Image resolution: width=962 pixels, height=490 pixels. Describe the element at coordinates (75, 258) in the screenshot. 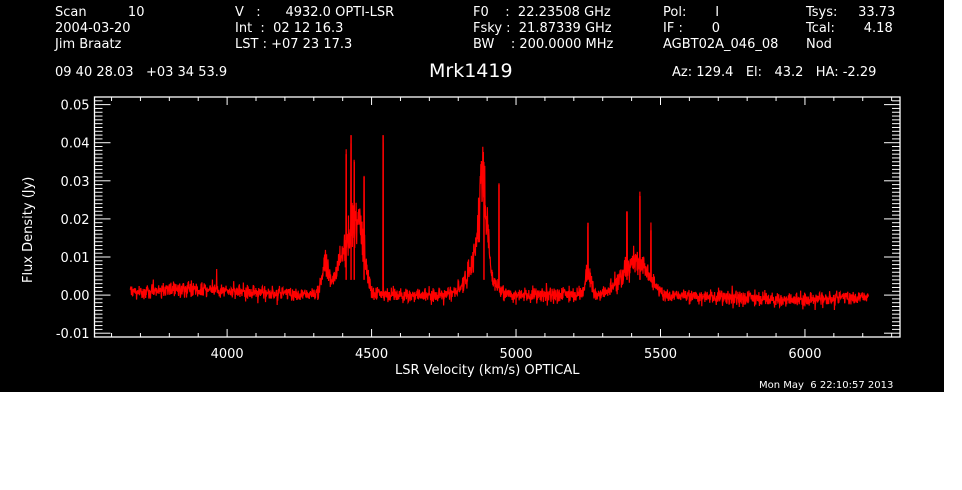

I see `y-tick-label: 0.01` at that location.